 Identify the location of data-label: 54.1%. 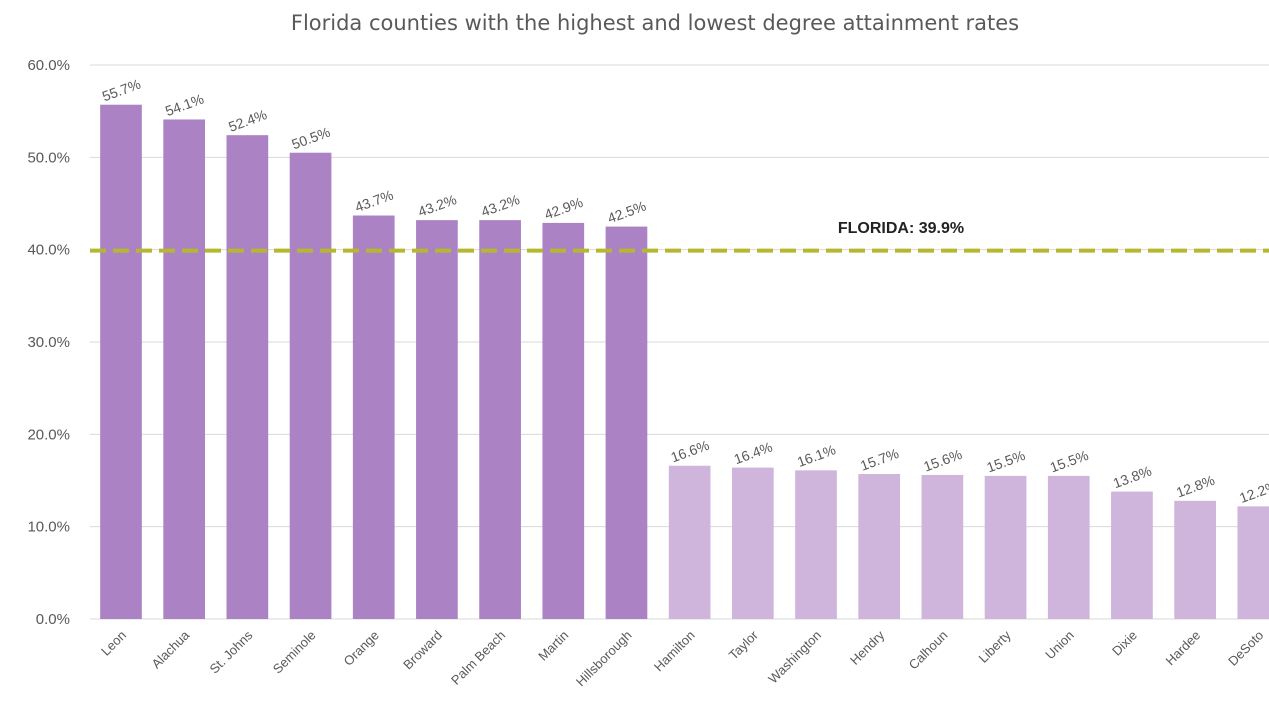
(184, 104).